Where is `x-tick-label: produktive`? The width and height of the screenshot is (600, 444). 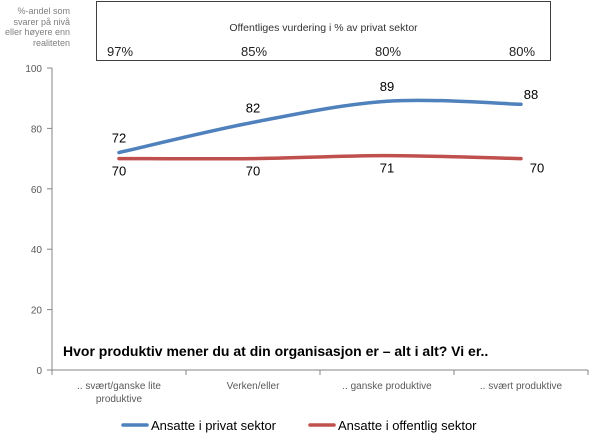 x-tick-label: produktive is located at coordinates (119, 399).